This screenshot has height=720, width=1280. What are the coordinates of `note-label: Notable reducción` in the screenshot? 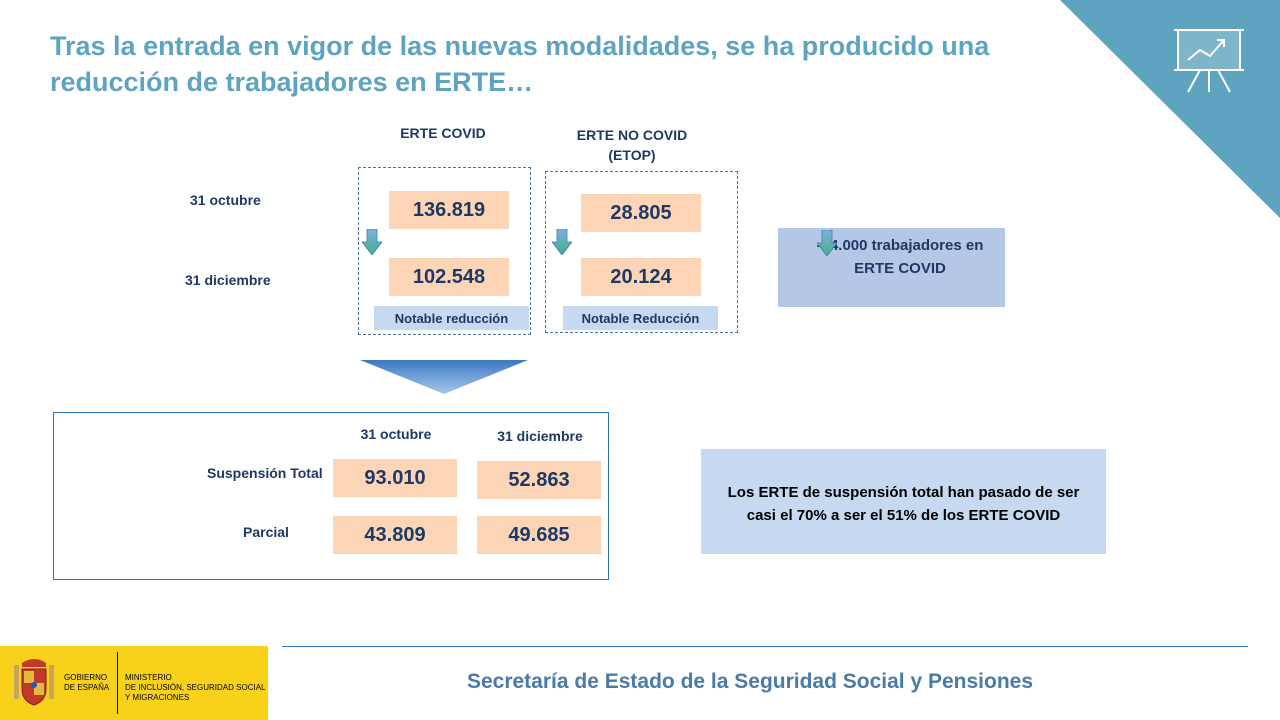 It's located at (451, 318).